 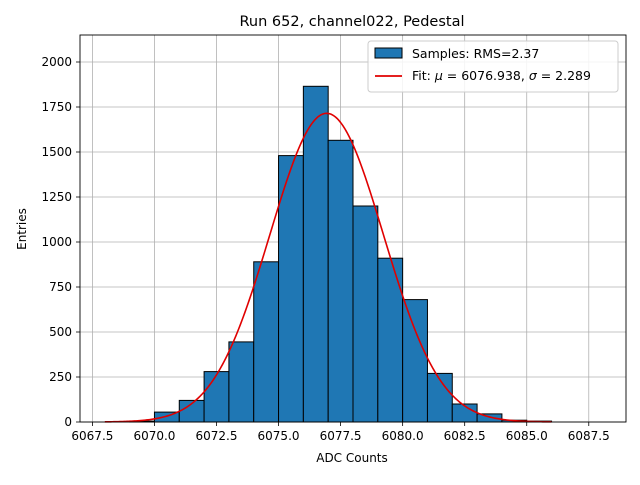 I want to click on x-axis-label: ADC Counts, so click(x=352, y=458).